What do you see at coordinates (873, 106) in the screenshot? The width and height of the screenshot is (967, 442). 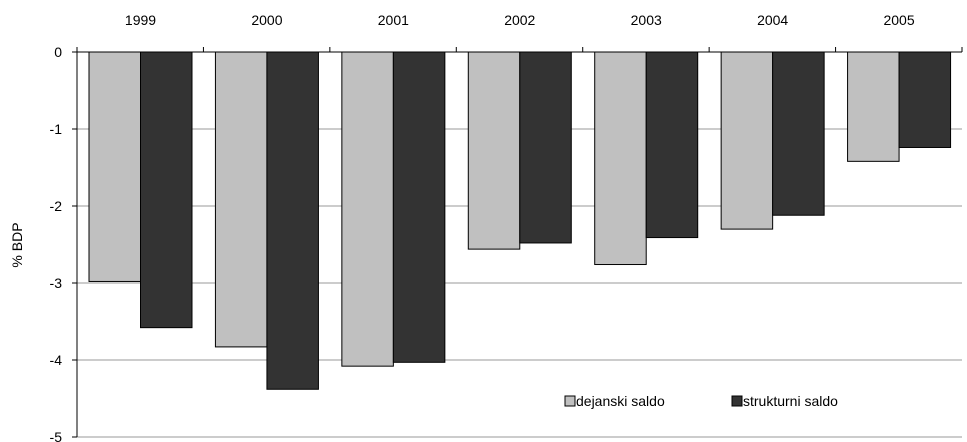 I see `bar-dejanski-saldo-2005` at bounding box center [873, 106].